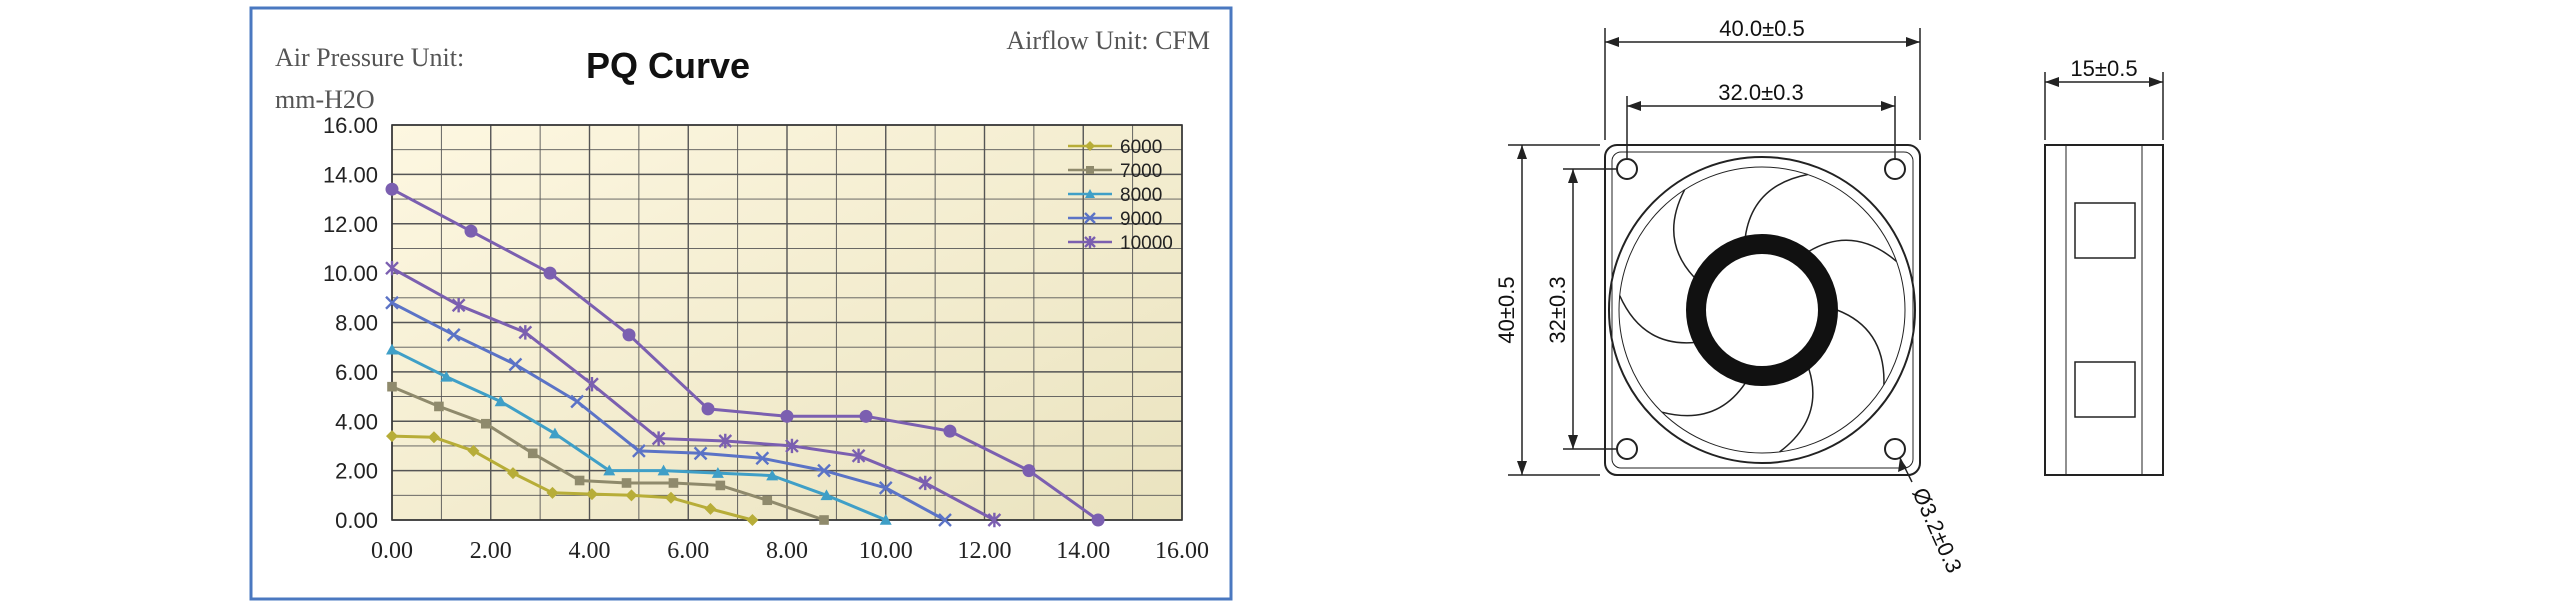  What do you see at coordinates (2105, 389) in the screenshot?
I see `side-detail-lower` at bounding box center [2105, 389].